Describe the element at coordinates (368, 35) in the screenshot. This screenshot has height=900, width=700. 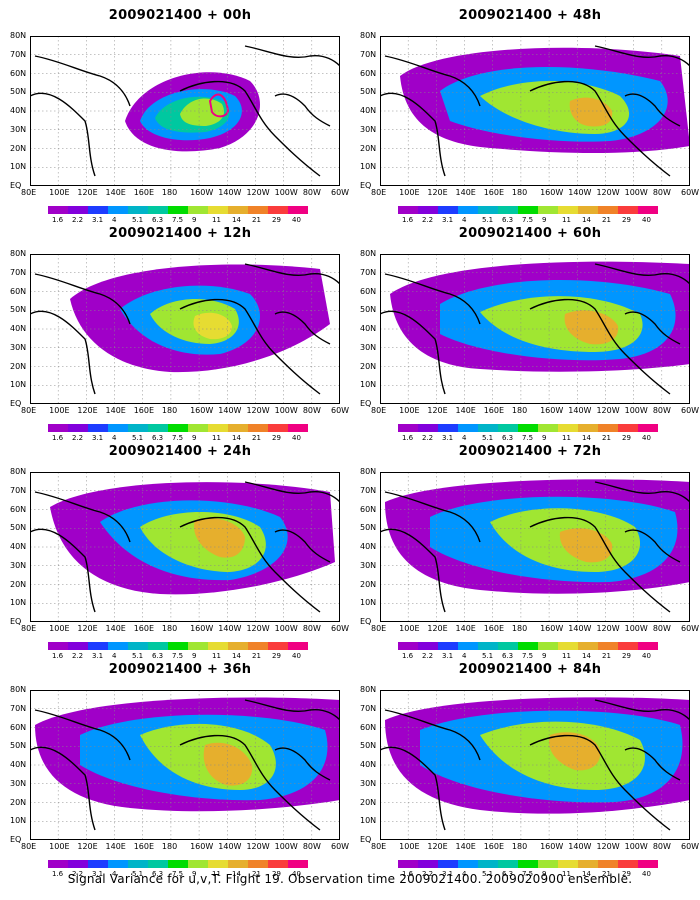
I see `latitude-label: 80N` at that location.